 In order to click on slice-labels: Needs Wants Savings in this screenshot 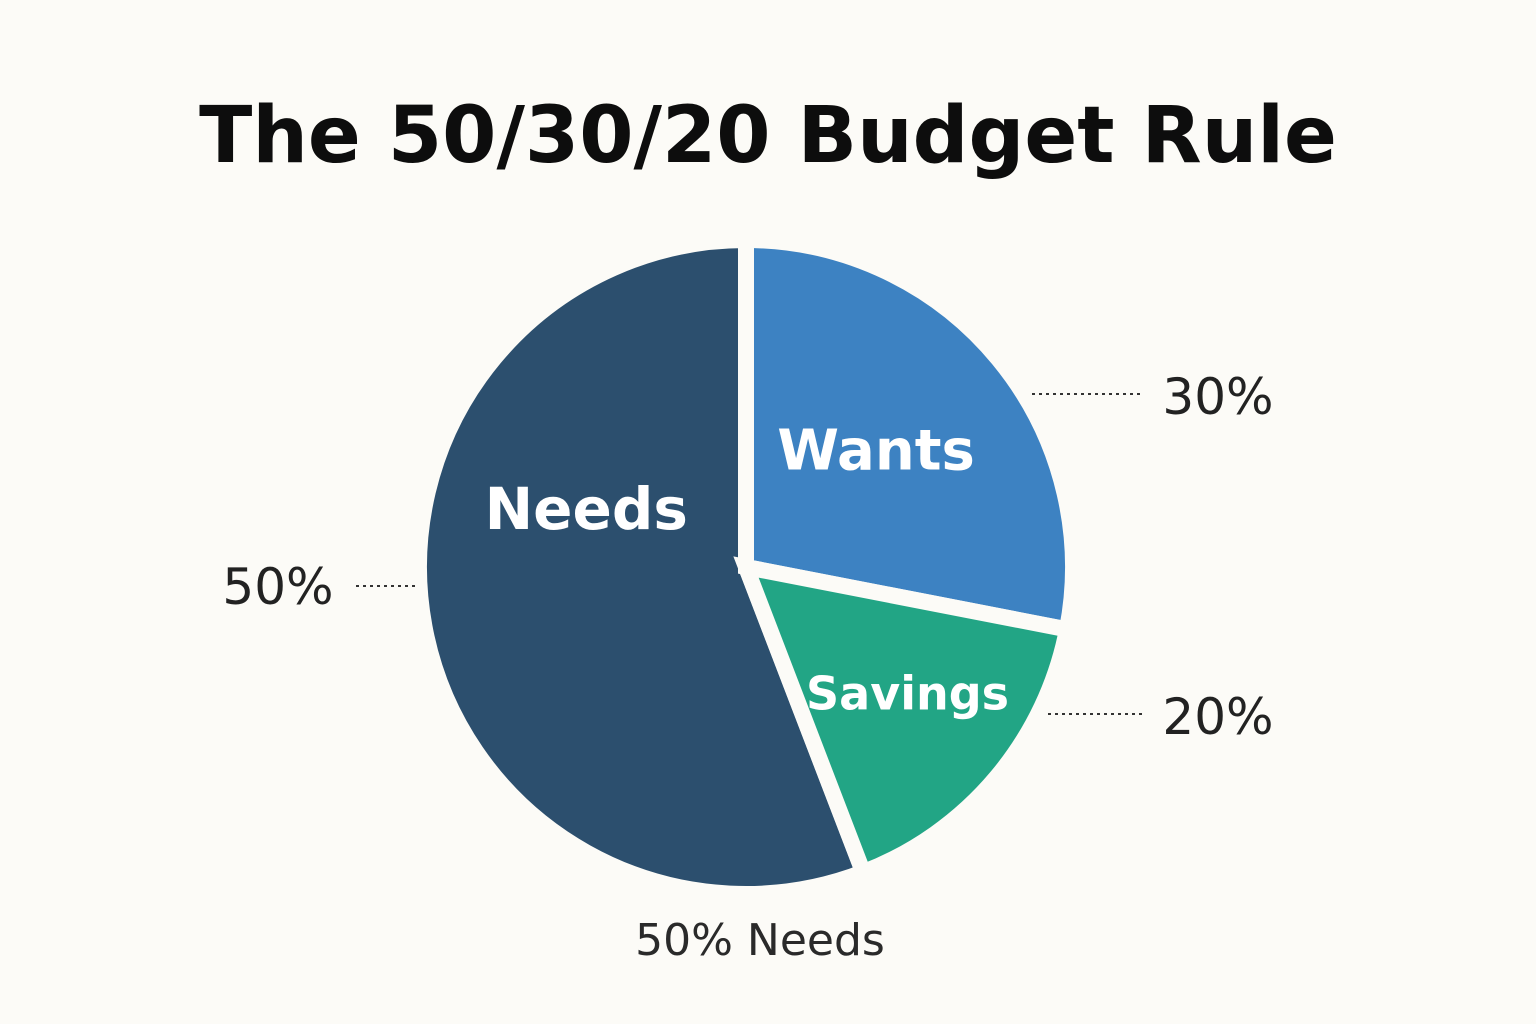, I will do `click(747, 570)`.